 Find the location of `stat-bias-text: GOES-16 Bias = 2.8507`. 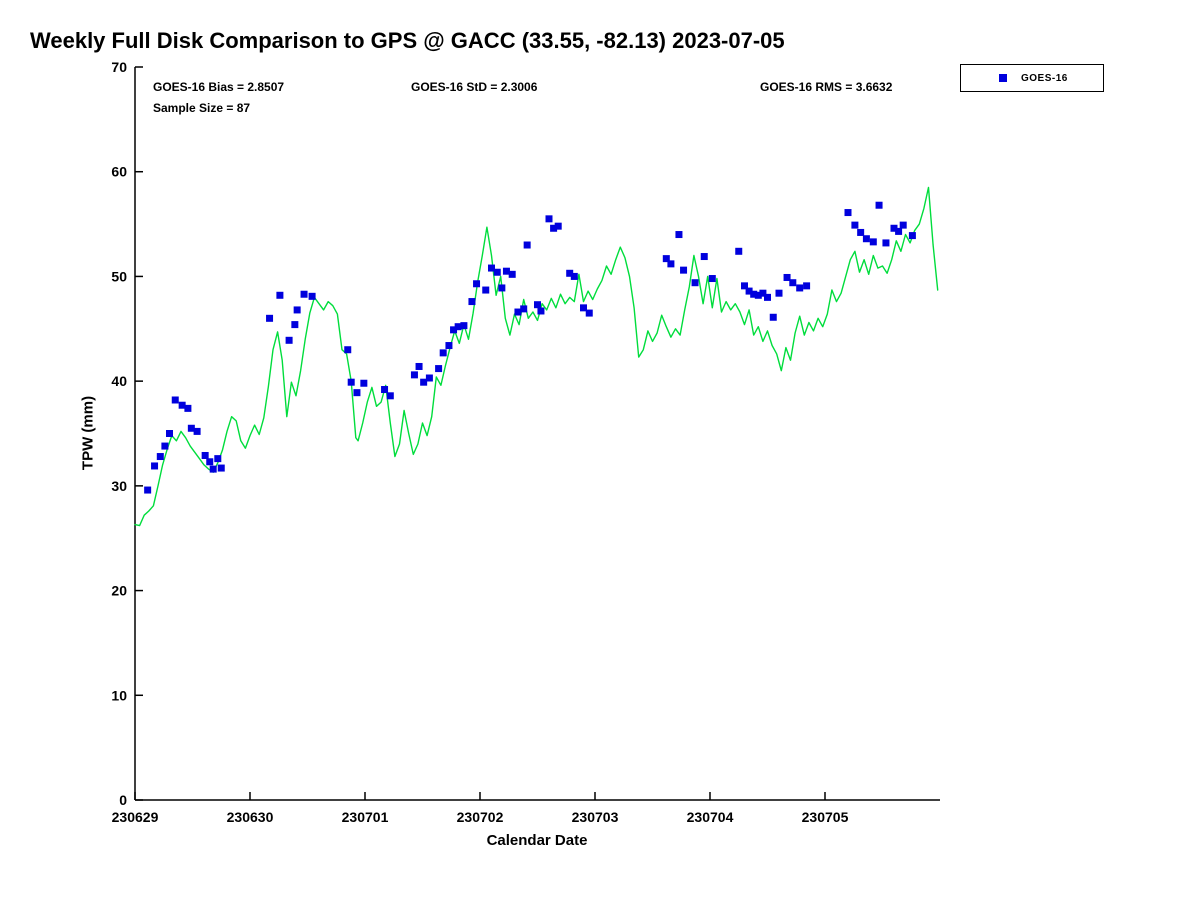

stat-bias-text: GOES-16 Bias = 2.8507 is located at coordinates (219, 87).